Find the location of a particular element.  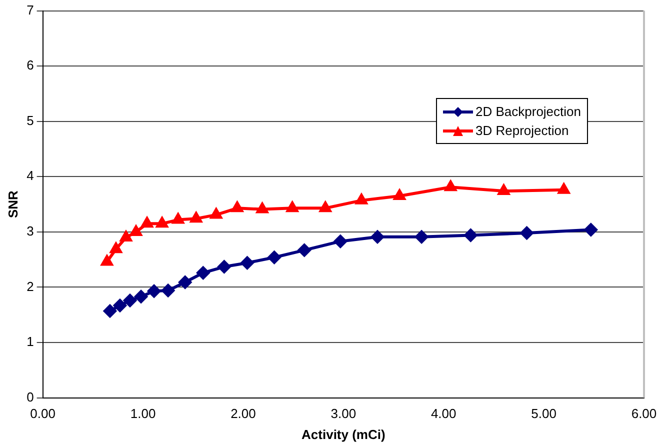

y-tick-label: 4 is located at coordinates (30, 176).